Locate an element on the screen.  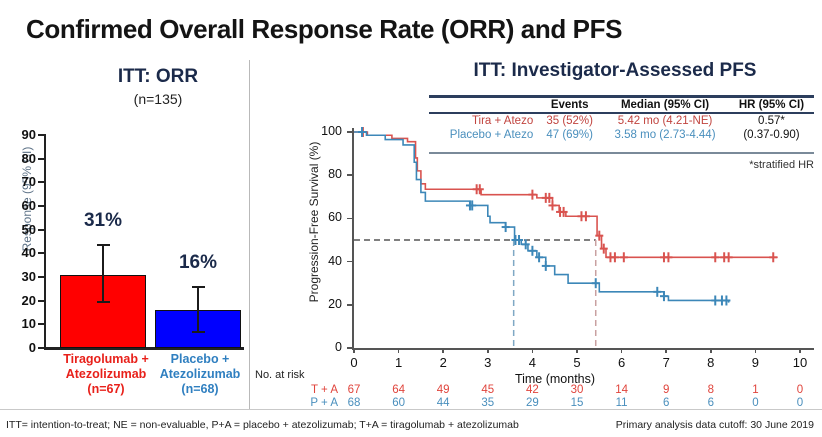
pfs-x-tick-label: 4 is located at coordinates (532, 362).